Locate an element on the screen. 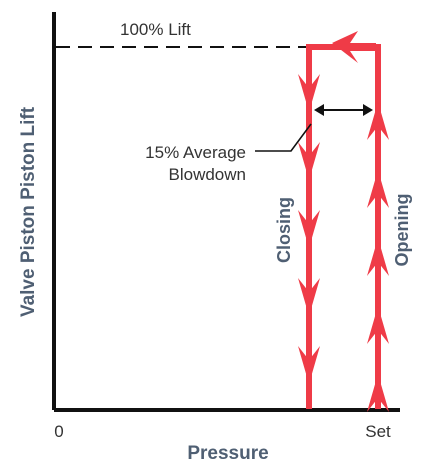  blowdown-right-arrowhead-icon is located at coordinates (368, 110).